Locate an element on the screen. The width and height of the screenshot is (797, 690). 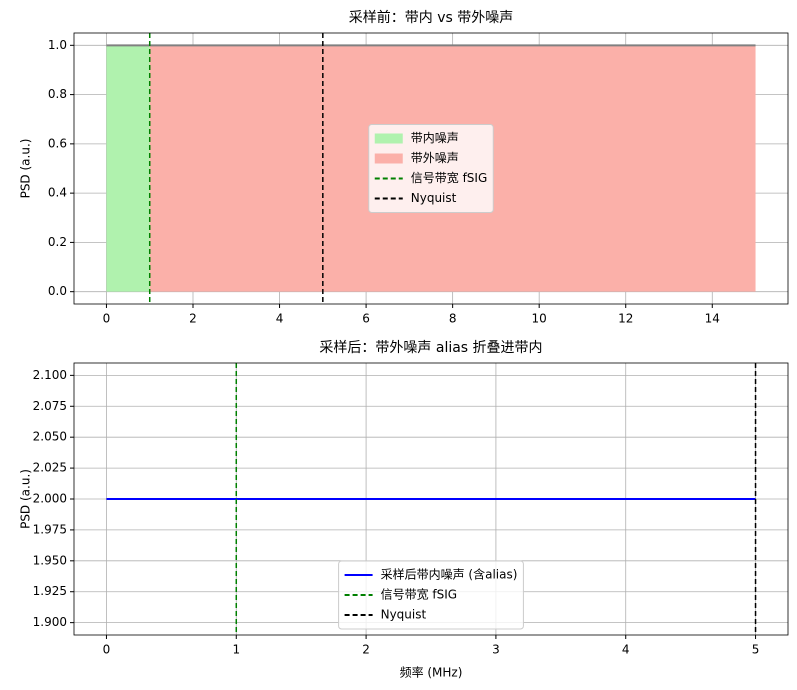
y-tick-label: 0.6 is located at coordinates (57, 143).